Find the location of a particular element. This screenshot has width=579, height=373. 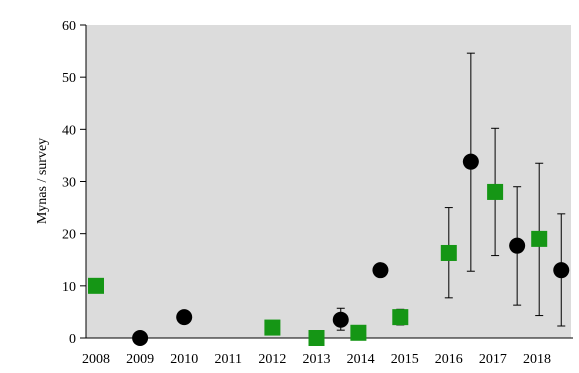

y-axis-title: Mynas / survey is located at coordinates (42, 181).